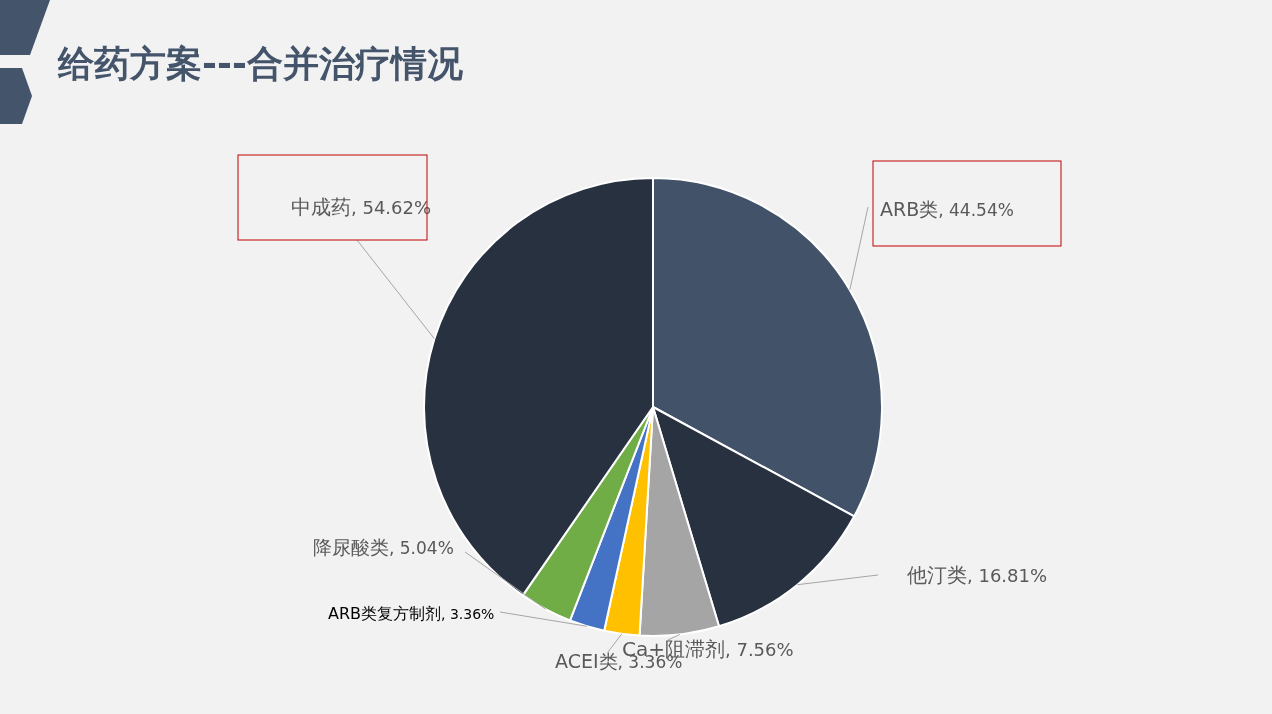 This screenshot has height=714, width=1272. What do you see at coordinates (586, 661) in the screenshot?
I see `slice-label: ACEI类` at bounding box center [586, 661].